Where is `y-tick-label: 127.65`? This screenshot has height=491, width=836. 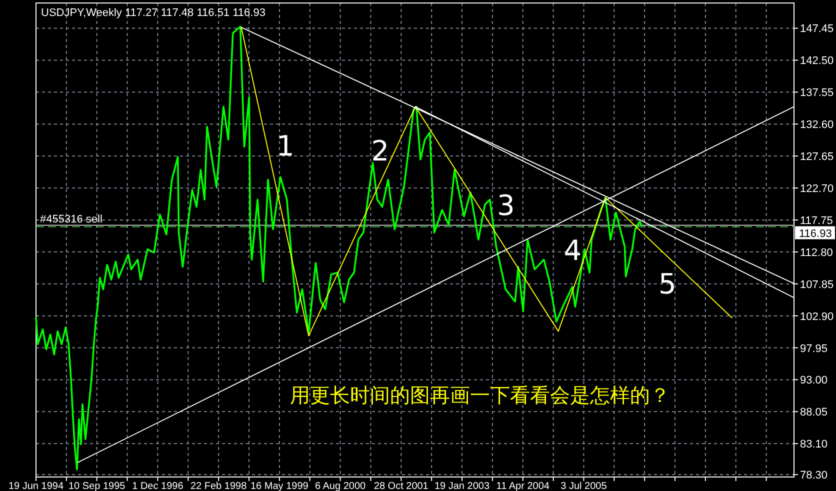
y-tick-label: 127.65 is located at coordinates (817, 157).